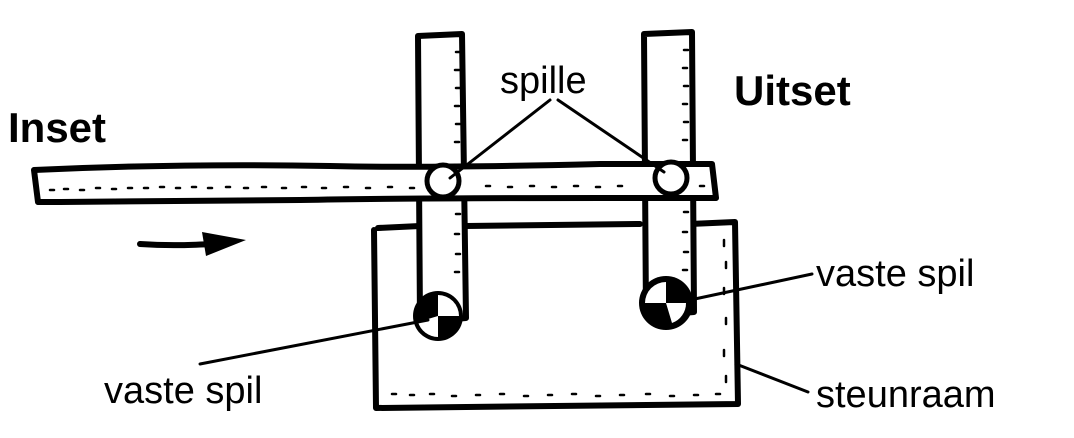 The width and height of the screenshot is (1074, 438). What do you see at coordinates (375, 183) in the screenshot?
I see `horizontal-bar` at bounding box center [375, 183].